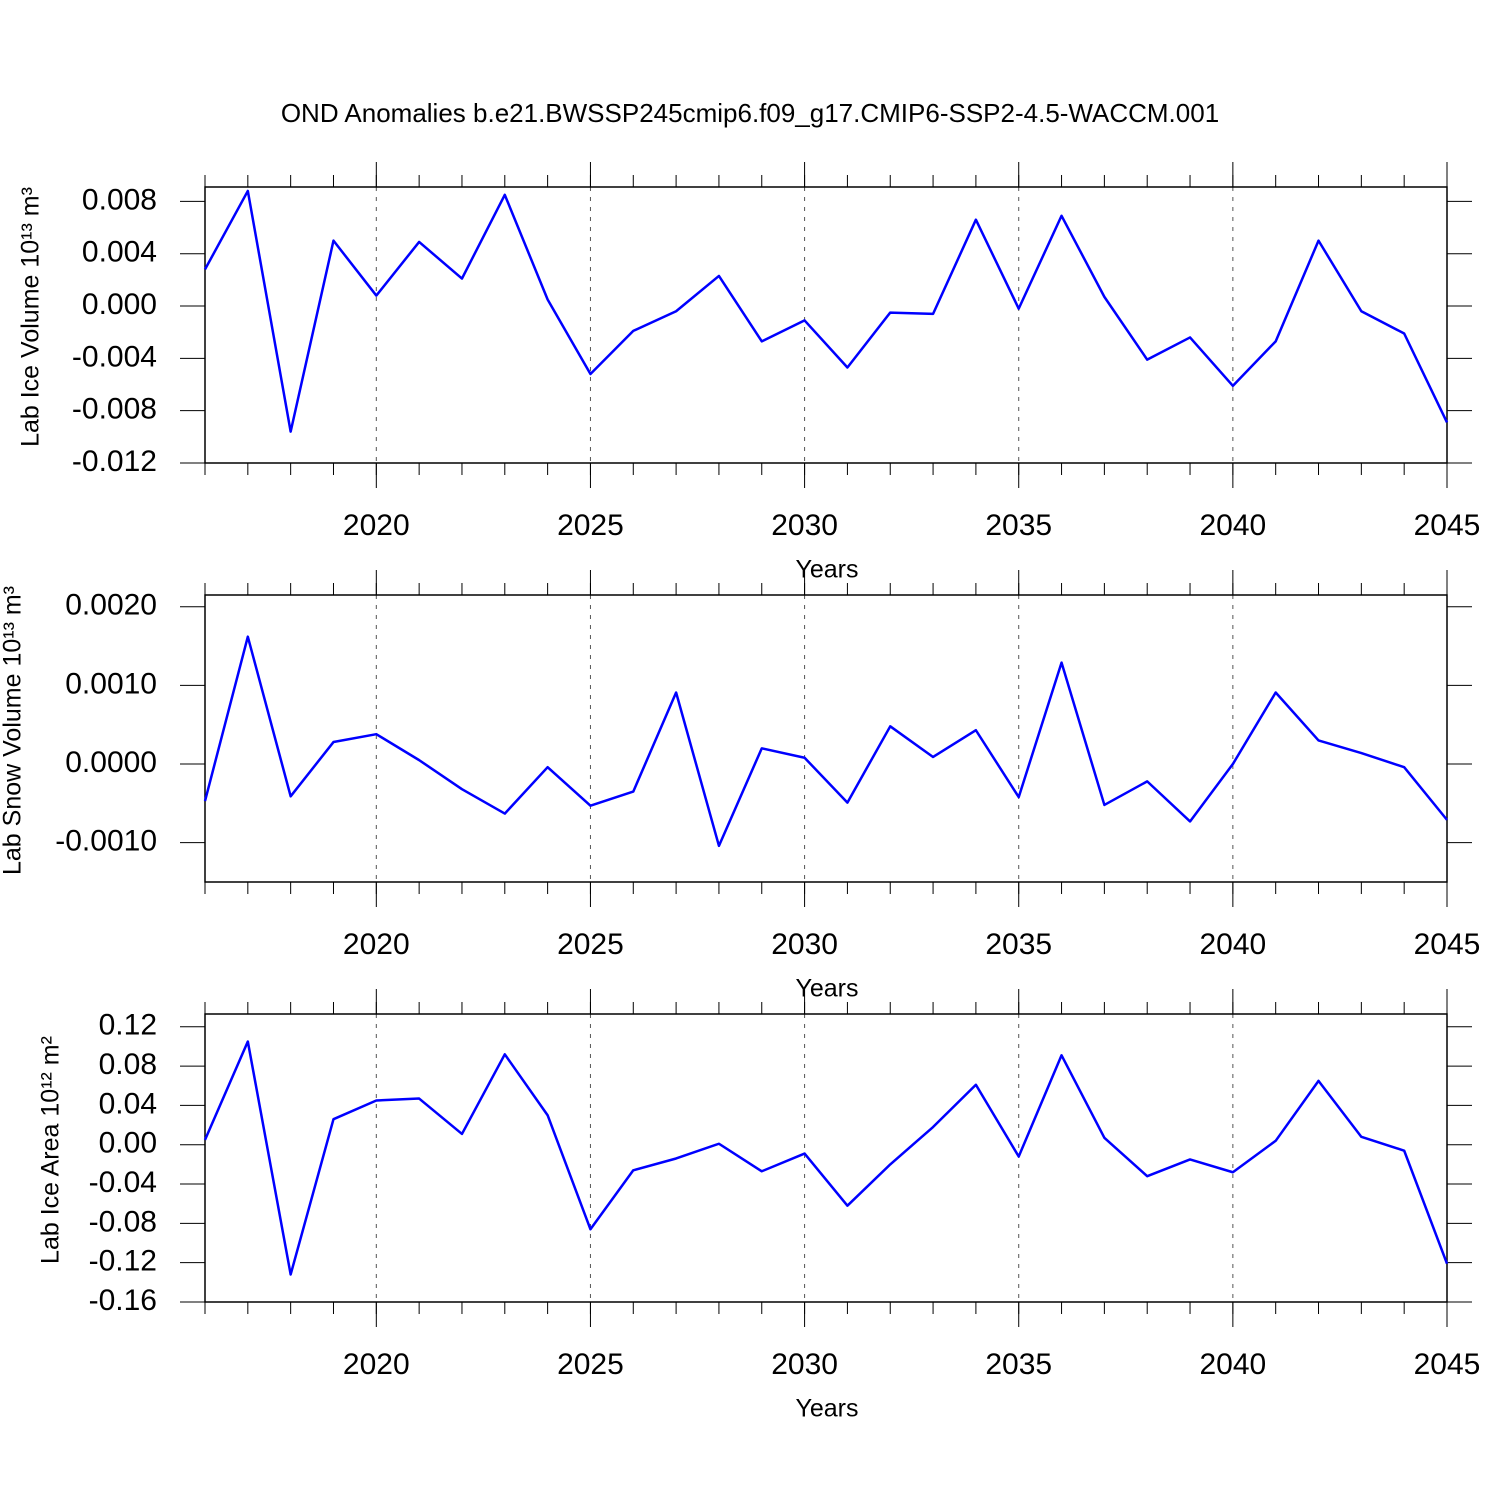 This screenshot has height=1500, width=1500. Describe the element at coordinates (114, 356) in the screenshot. I see `y-tick-label: -0.004` at that location.